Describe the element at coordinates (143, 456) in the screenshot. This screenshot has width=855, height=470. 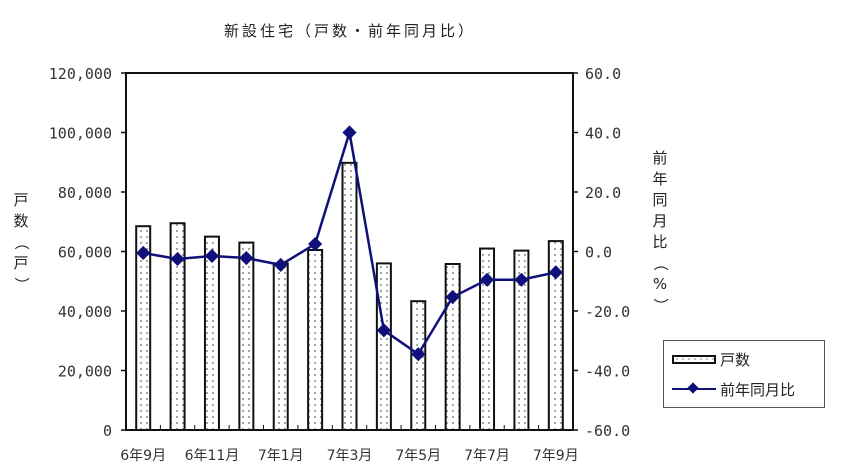
I see `x-tick-label: 6年9月` at that location.